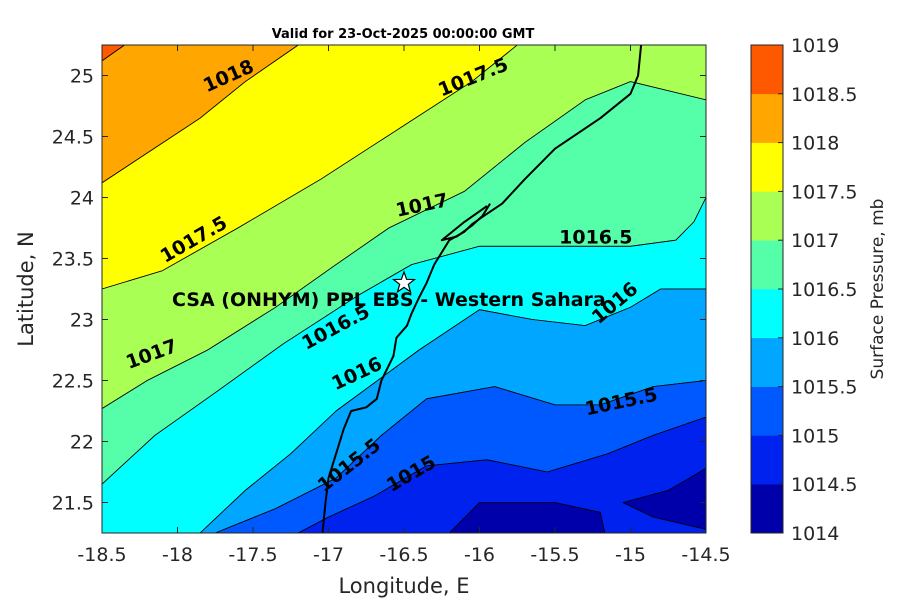  I want to click on colorbar-tick-label-0: 1014, so click(815, 534).